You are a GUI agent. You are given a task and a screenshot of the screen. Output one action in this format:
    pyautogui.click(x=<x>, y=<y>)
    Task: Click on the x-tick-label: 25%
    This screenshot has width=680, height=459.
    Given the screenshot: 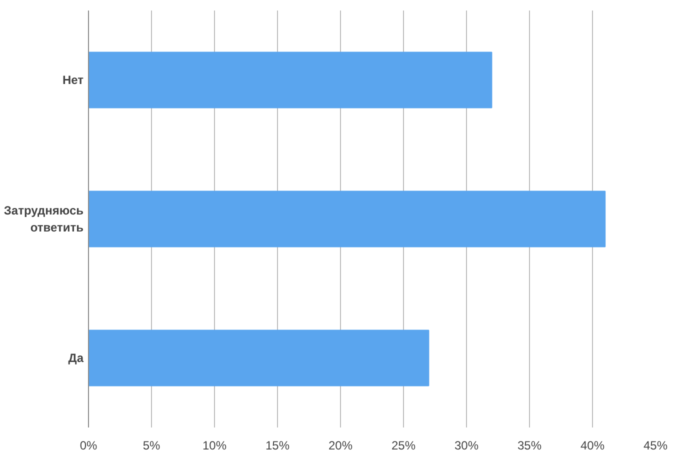 What is the action you would take?
    pyautogui.click(x=403, y=445)
    